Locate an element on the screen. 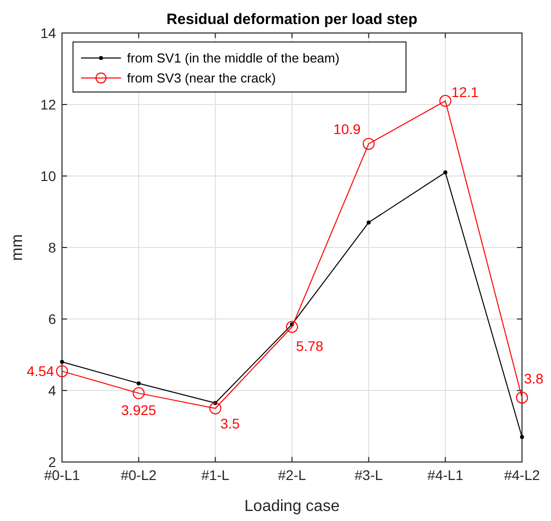  y-tick-label: 14 is located at coordinates (48, 32).